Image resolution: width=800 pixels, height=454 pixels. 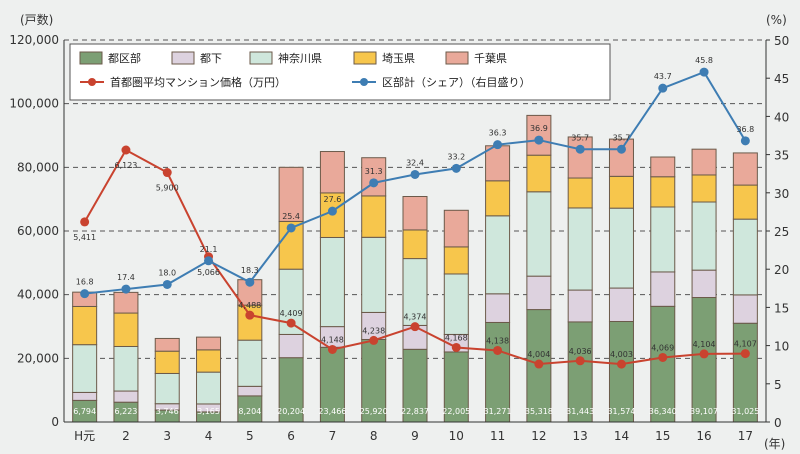 What do you see at coordinates (126, 436) in the screenshot?
I see `x-tick-label: 2` at bounding box center [126, 436].